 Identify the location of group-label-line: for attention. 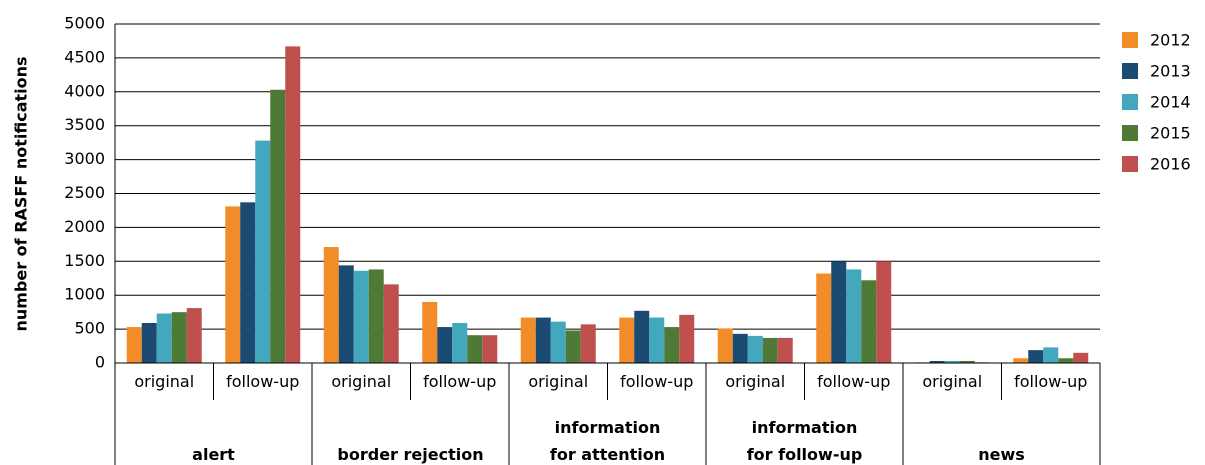
(607, 454).